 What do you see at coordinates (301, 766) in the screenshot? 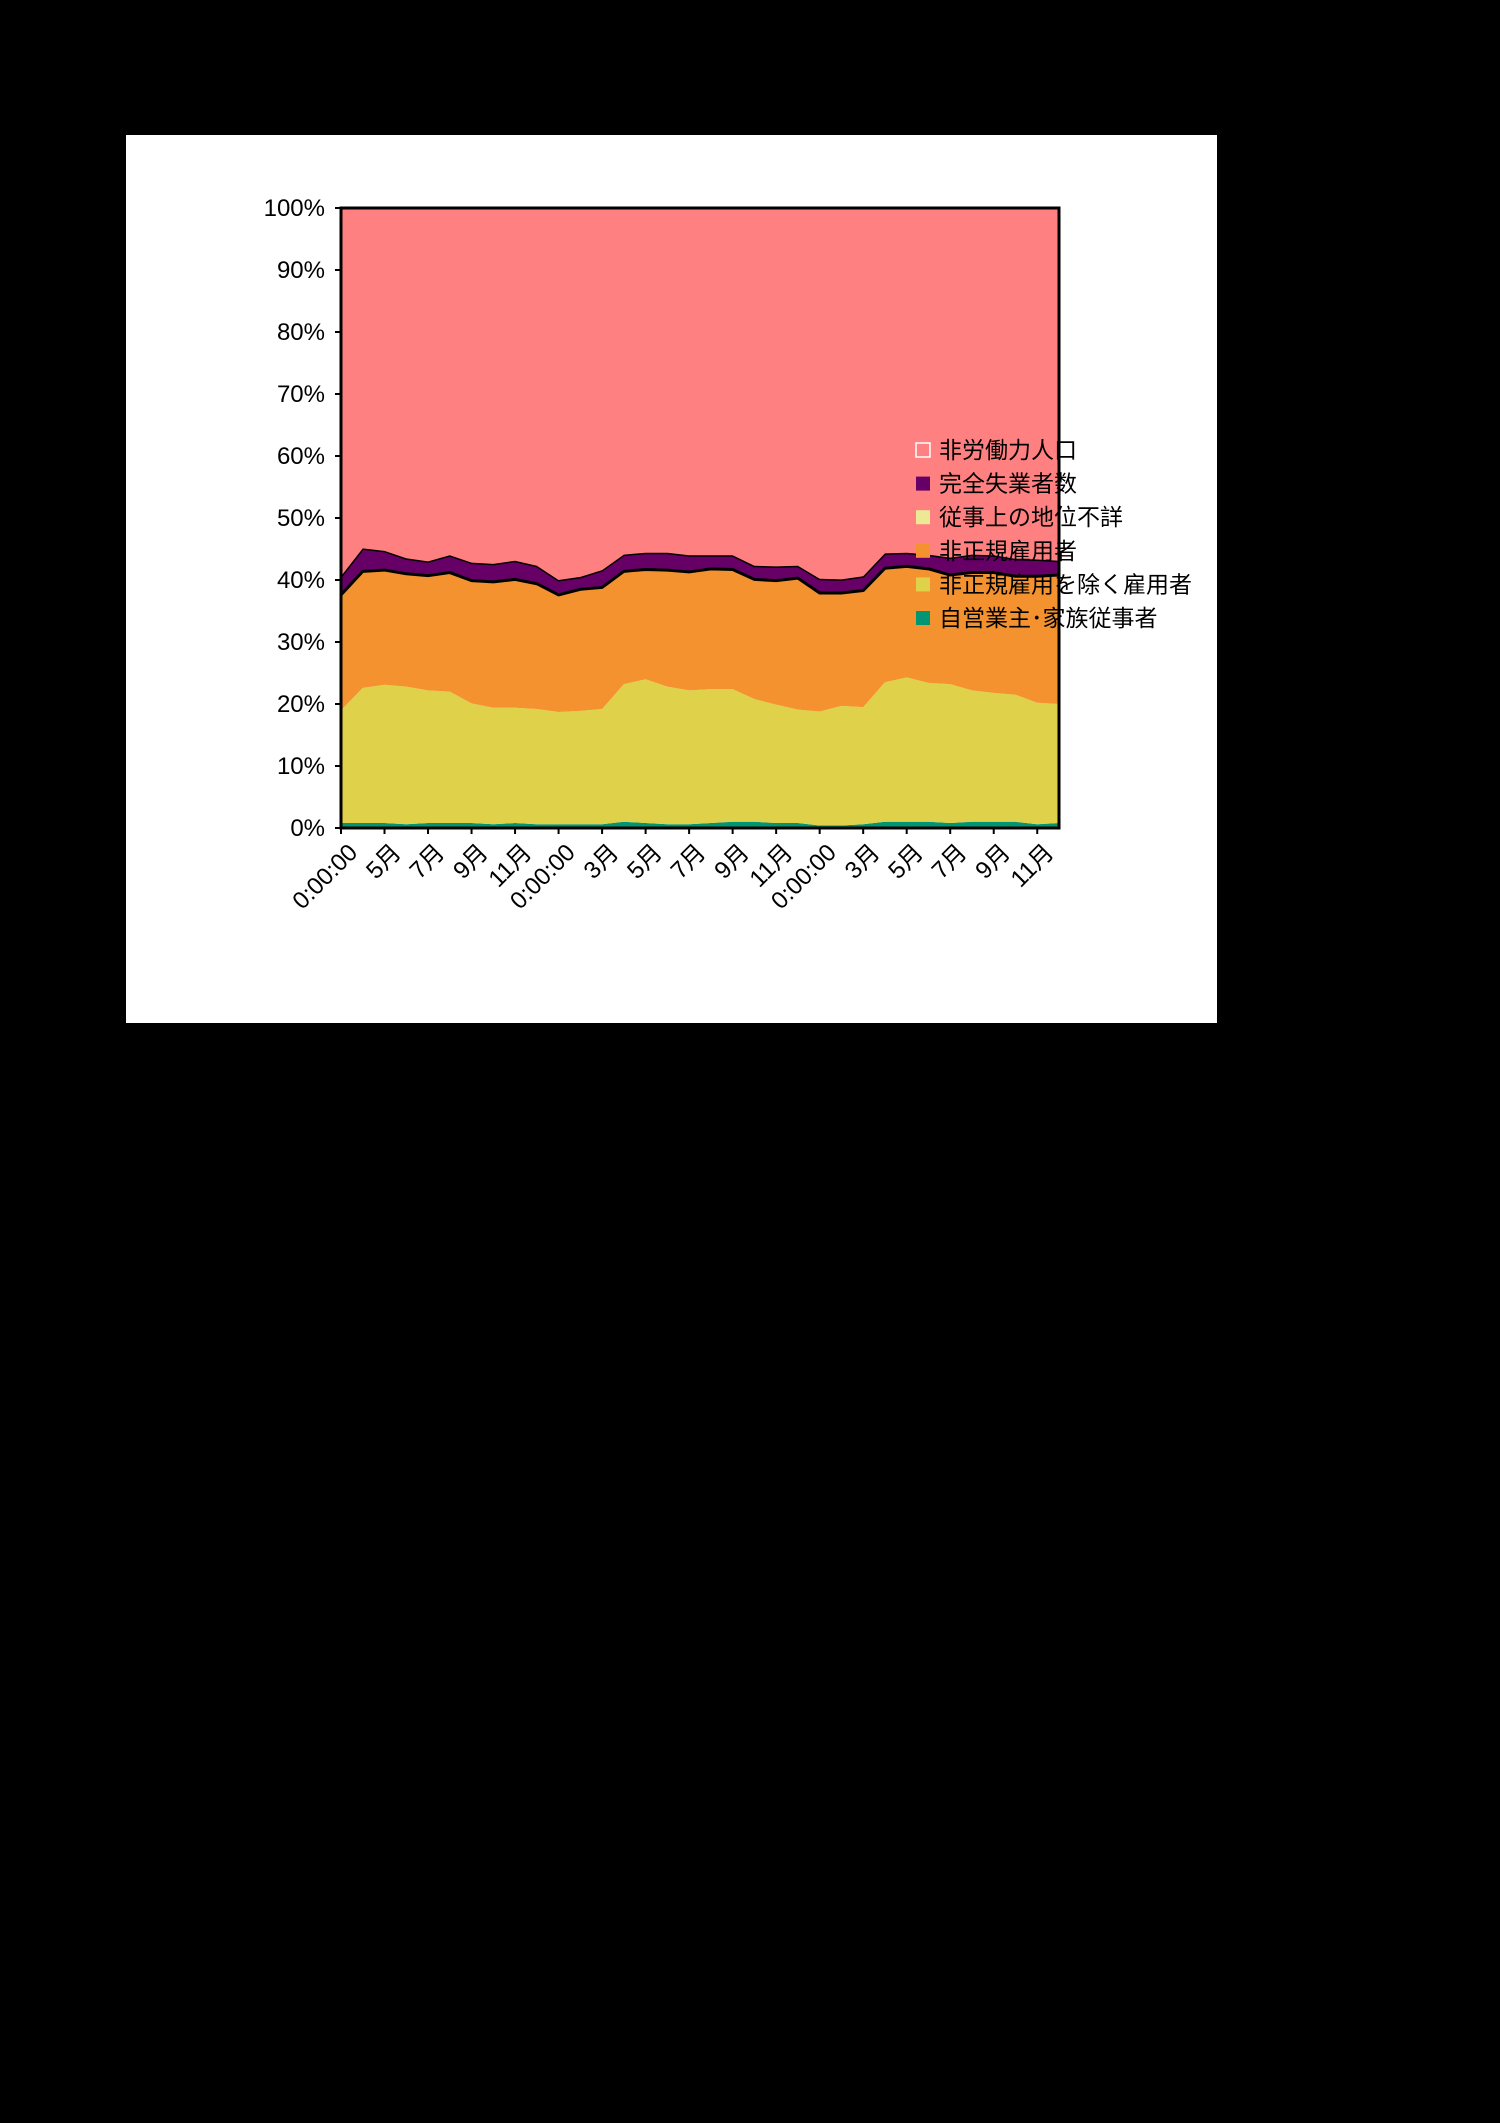
I see `y-tick-label: 10%` at bounding box center [301, 766].